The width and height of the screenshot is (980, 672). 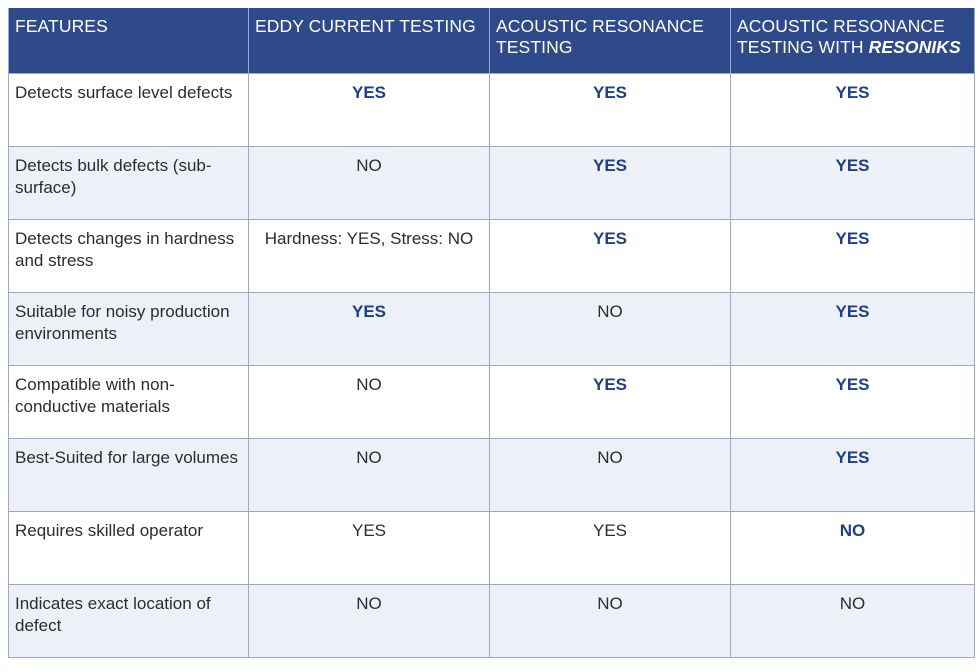 I want to click on table-row: Best-Suited for large volumes NO NO YES, so click(x=491, y=474).